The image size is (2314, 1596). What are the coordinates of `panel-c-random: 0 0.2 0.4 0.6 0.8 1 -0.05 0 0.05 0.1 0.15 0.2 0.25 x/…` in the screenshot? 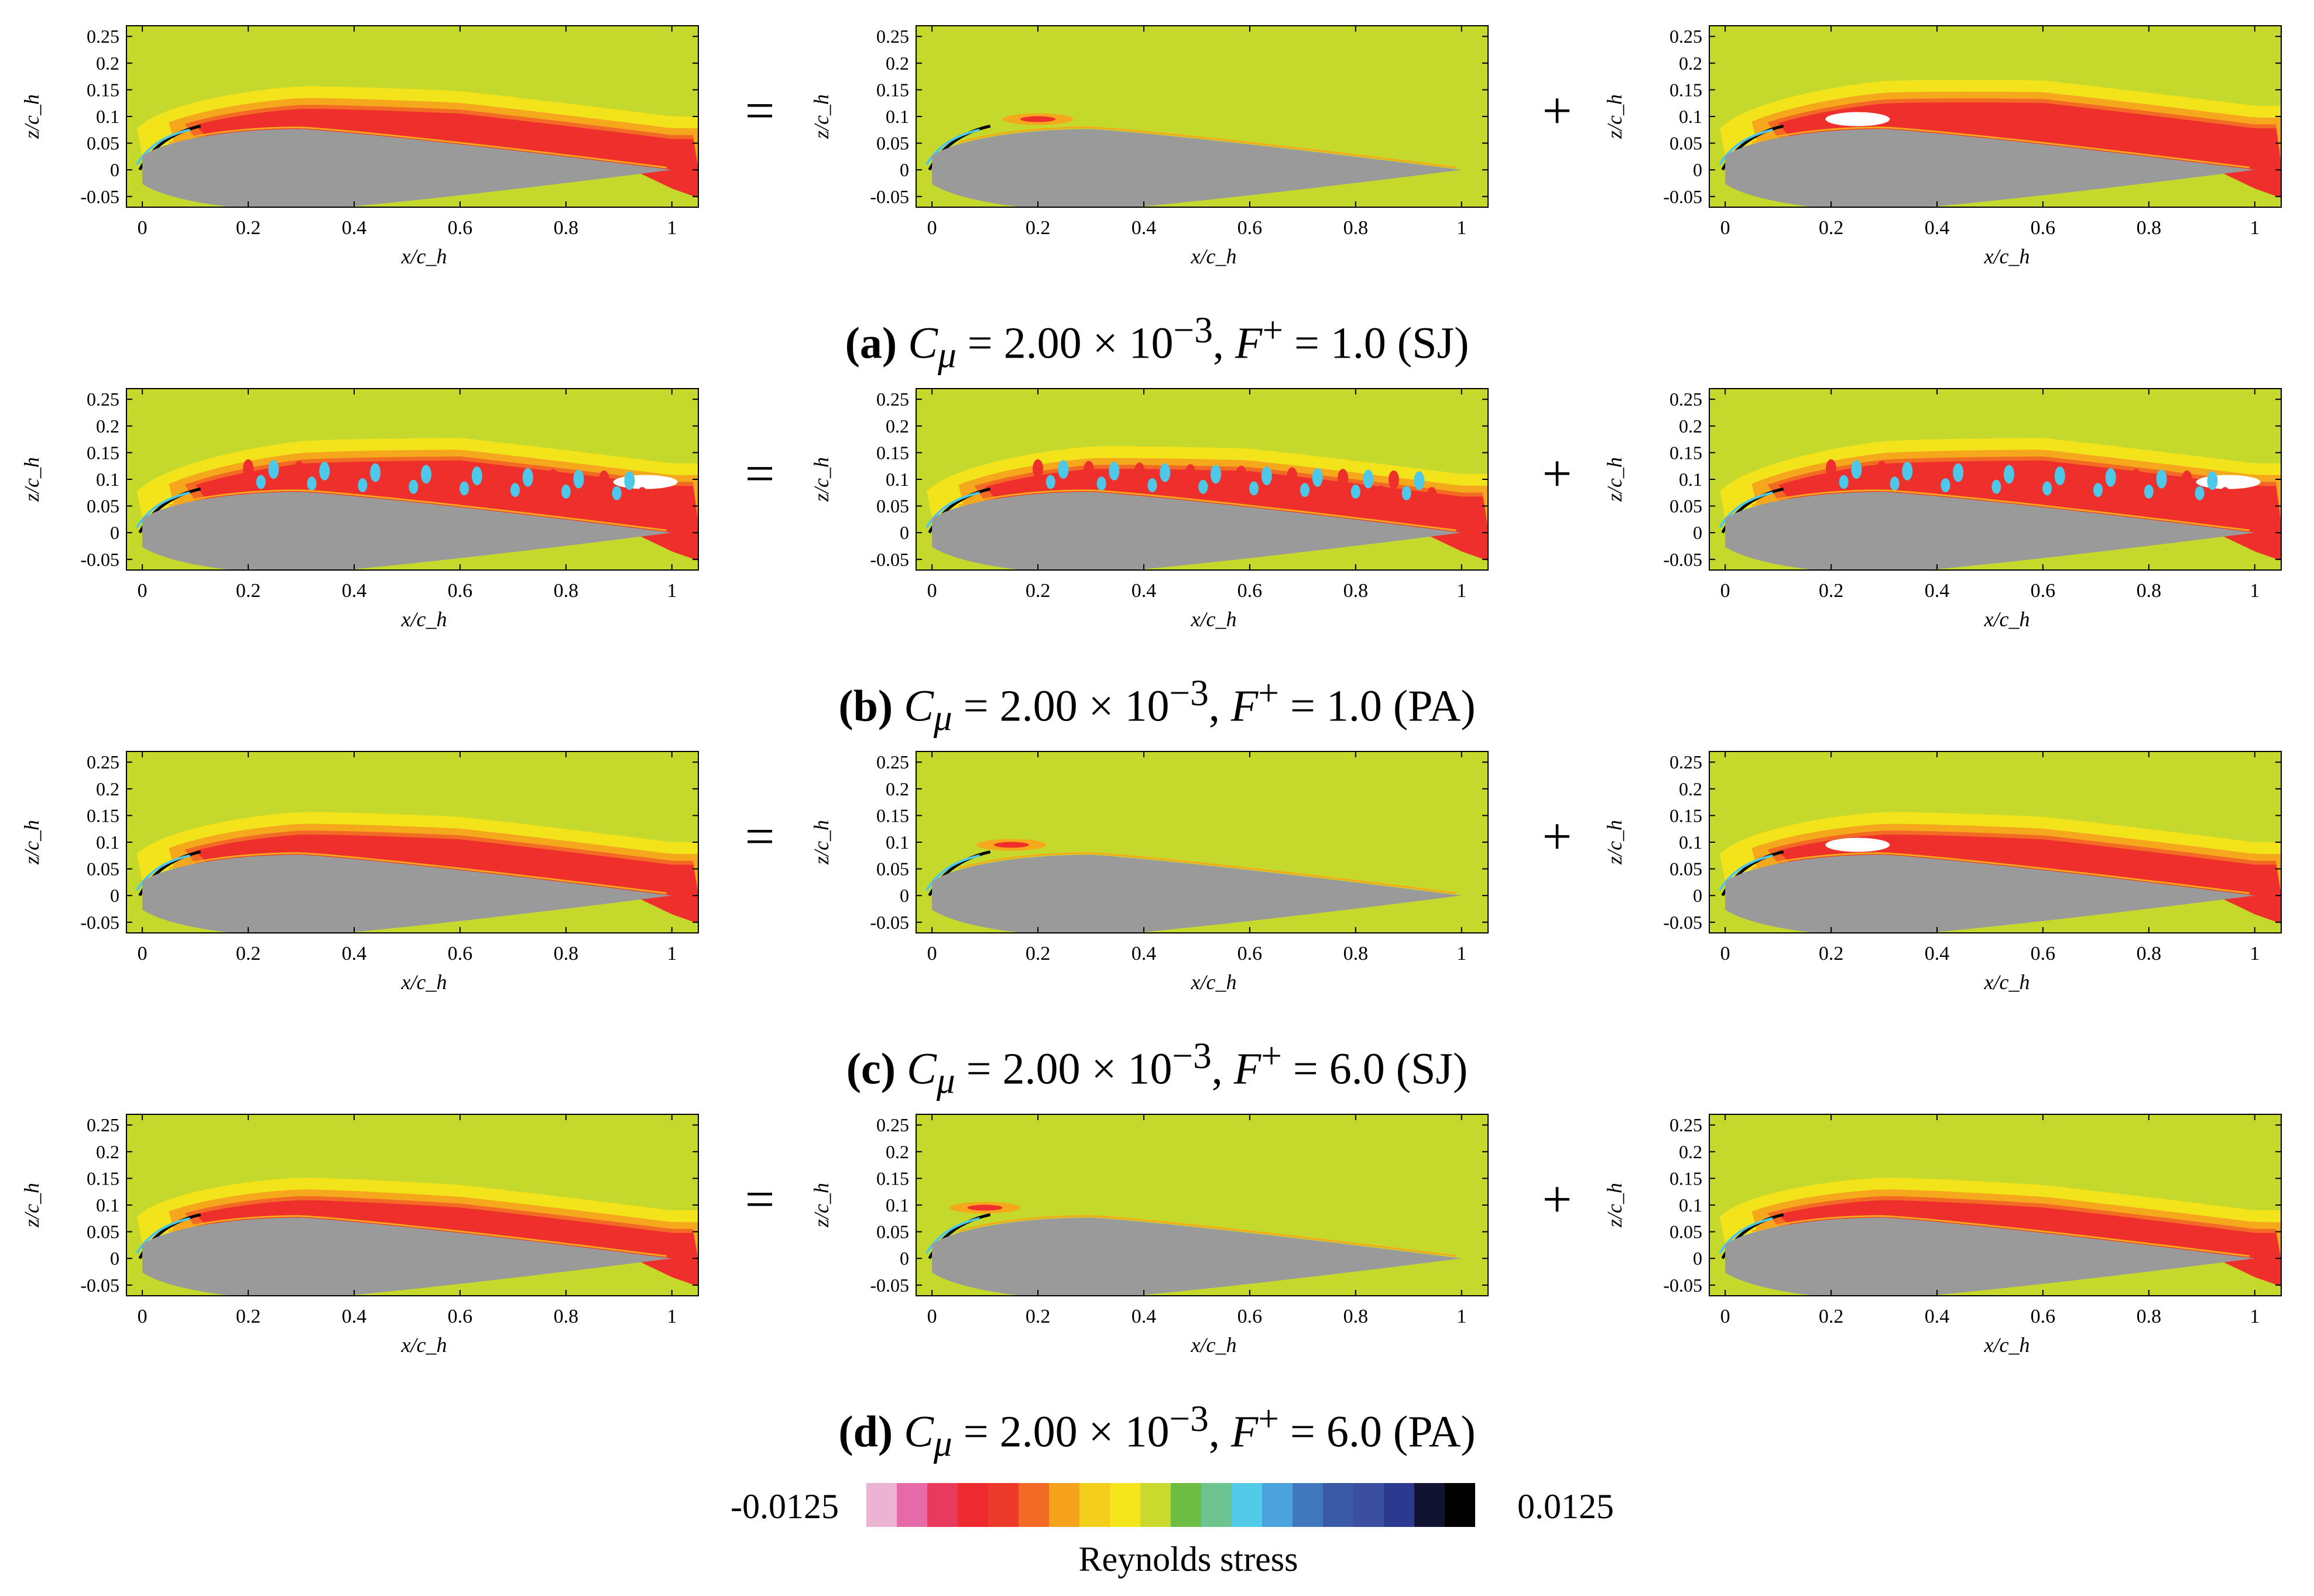 It's located at (1942, 873).